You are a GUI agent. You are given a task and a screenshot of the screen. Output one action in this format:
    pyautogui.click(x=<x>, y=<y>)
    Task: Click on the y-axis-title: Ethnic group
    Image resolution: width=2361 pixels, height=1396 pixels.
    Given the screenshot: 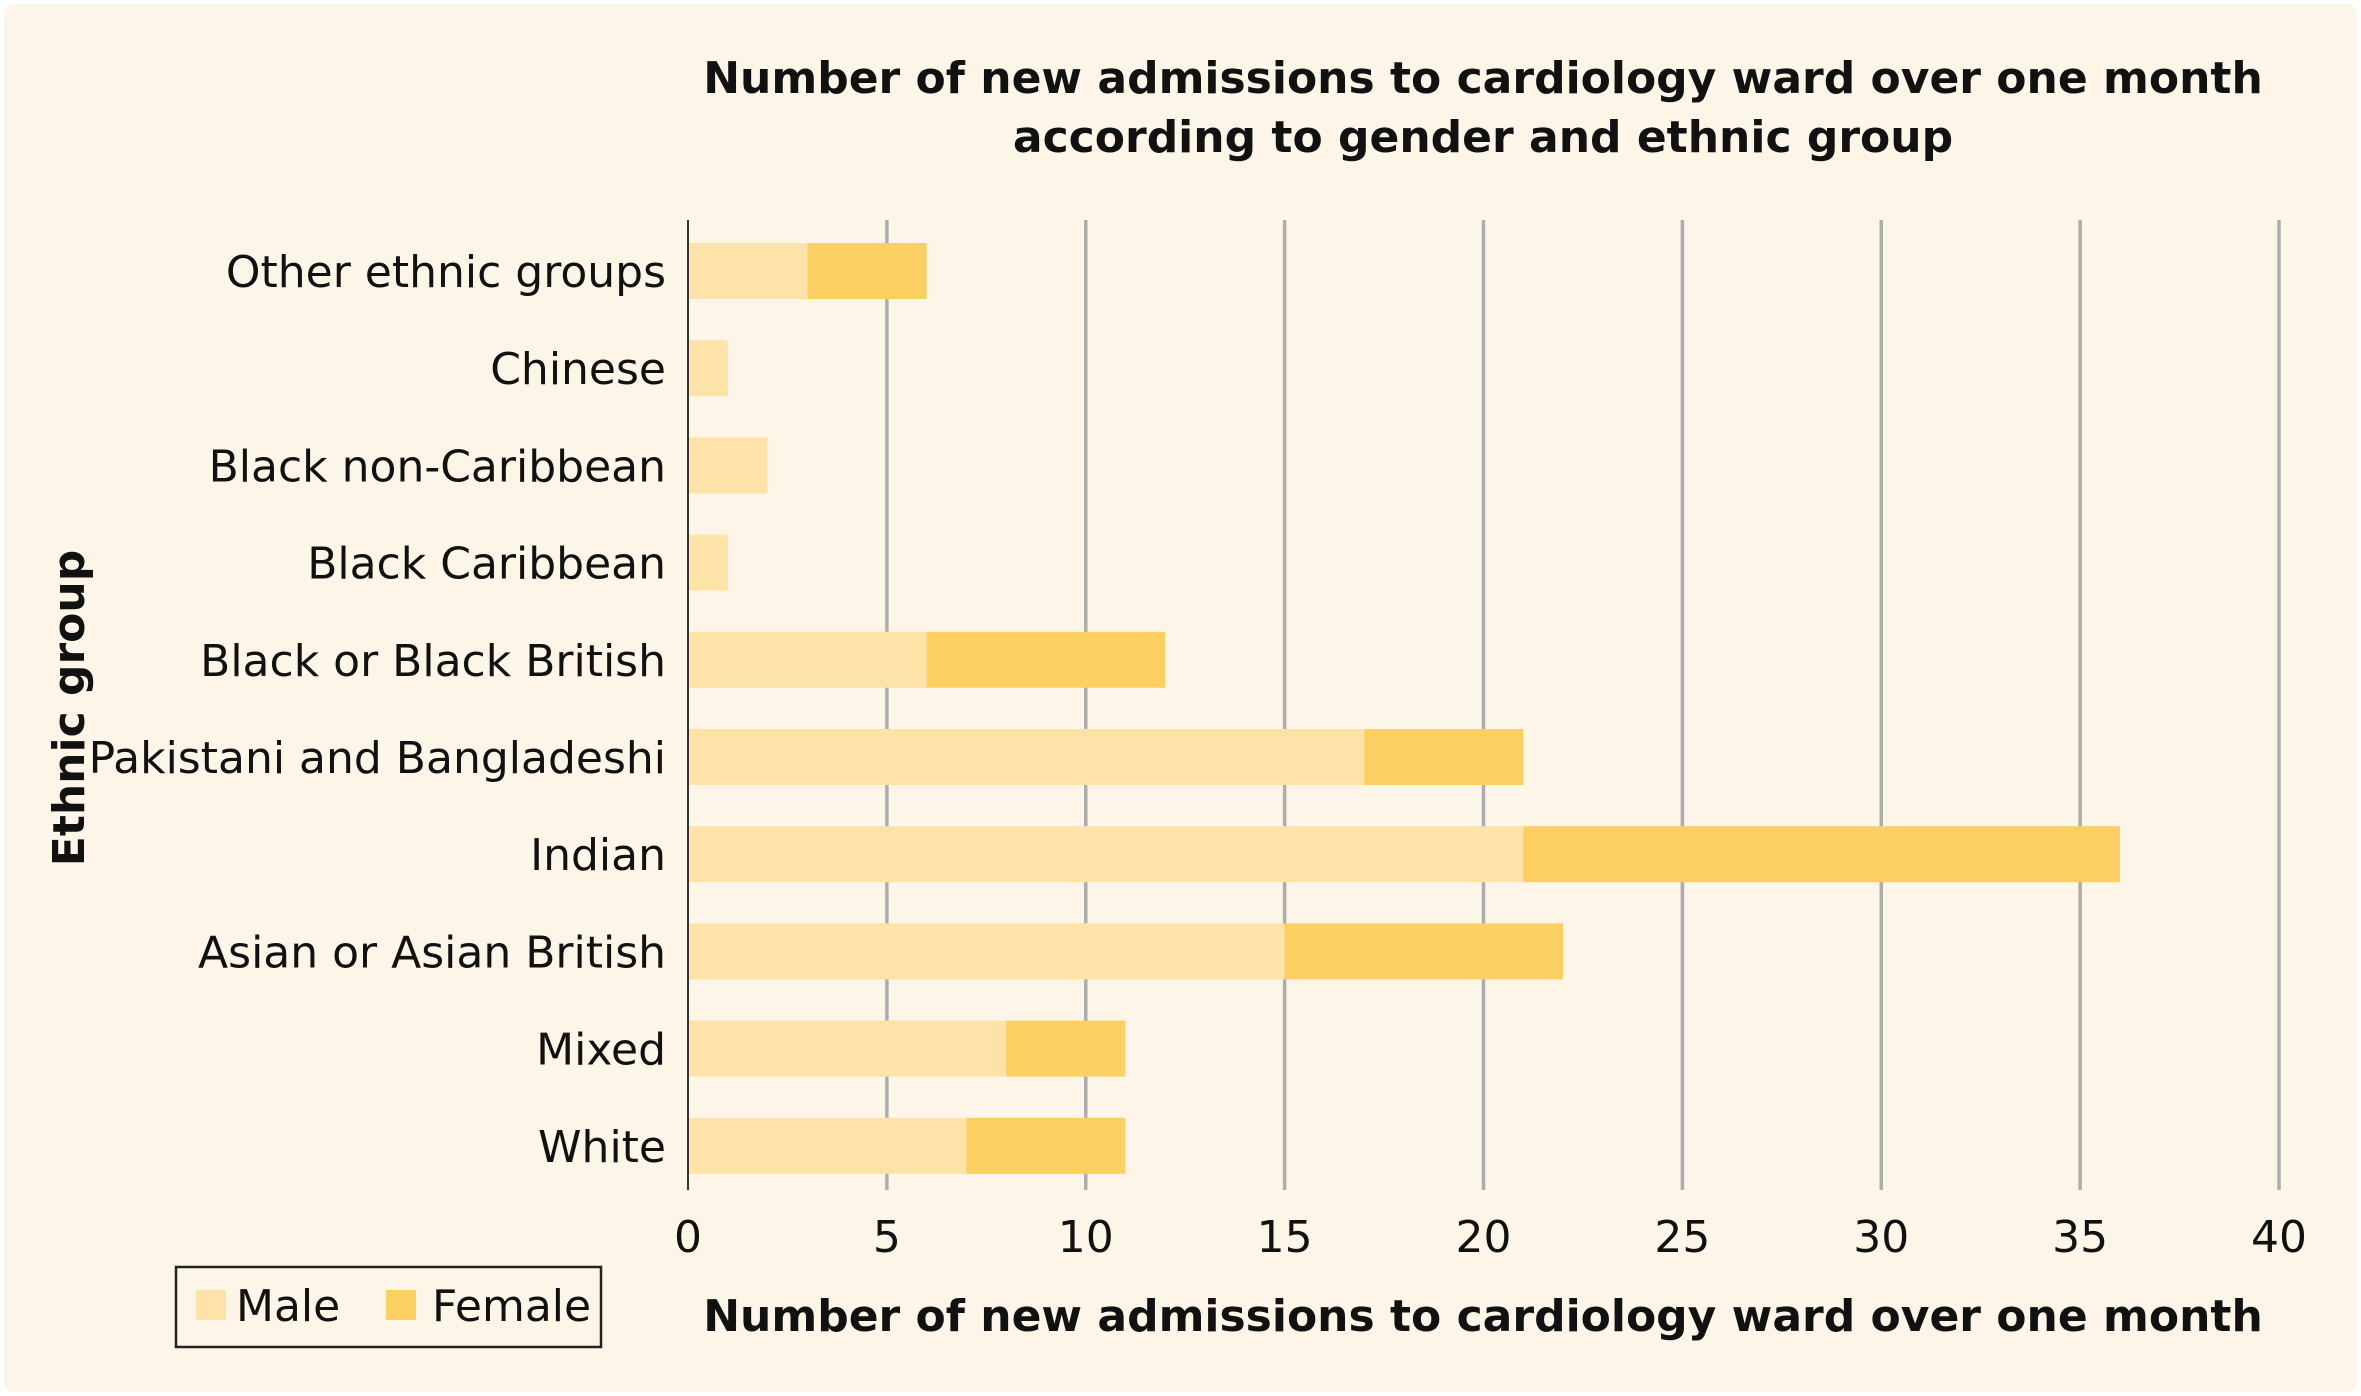 What is the action you would take?
    pyautogui.click(x=69, y=708)
    